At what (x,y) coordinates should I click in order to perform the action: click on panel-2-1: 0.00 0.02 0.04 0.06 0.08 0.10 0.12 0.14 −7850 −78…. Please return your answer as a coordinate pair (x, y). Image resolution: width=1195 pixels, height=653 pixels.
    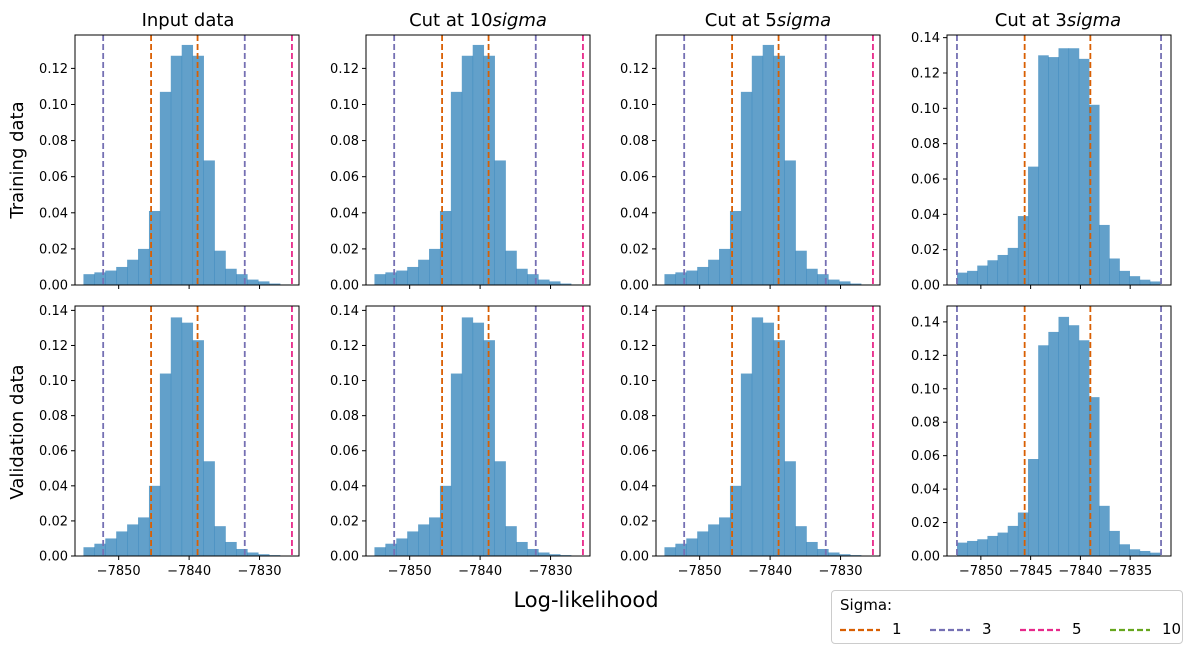
    Looking at the image, I should click on (169, 441).